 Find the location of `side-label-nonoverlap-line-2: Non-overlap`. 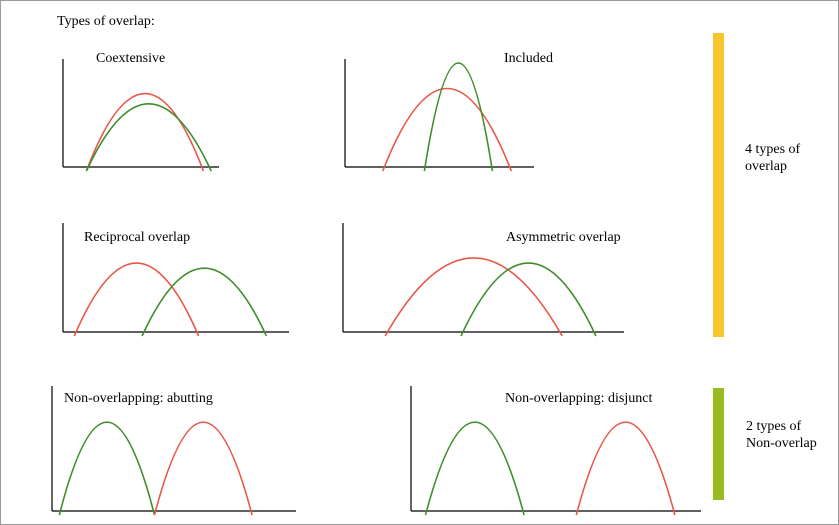

side-label-nonoverlap-line-2: Non-overlap is located at coordinates (781, 443).